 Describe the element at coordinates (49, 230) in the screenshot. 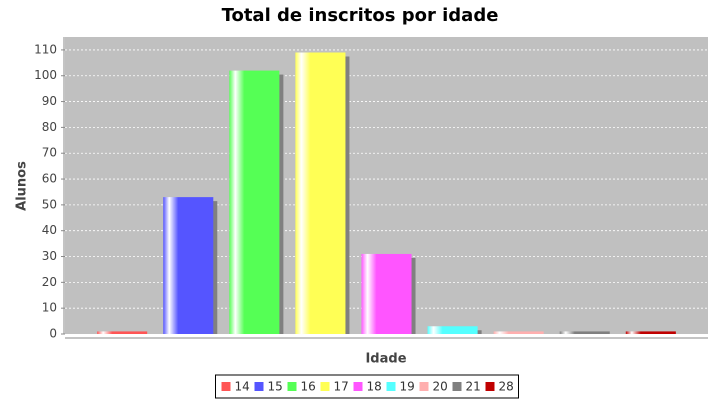

I see `y-tick-label: 40` at that location.